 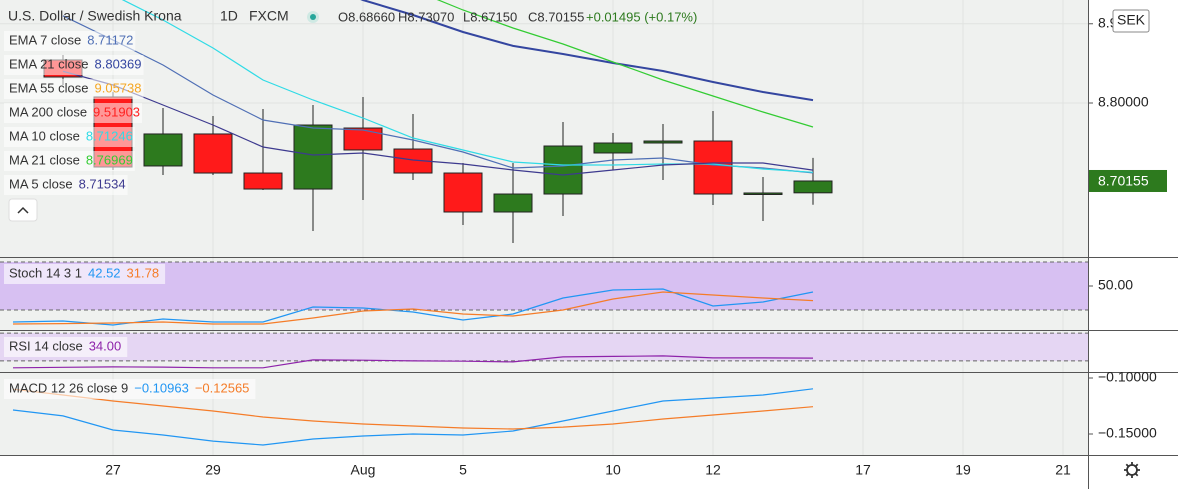 I want to click on collapse-button, so click(x=23, y=210).